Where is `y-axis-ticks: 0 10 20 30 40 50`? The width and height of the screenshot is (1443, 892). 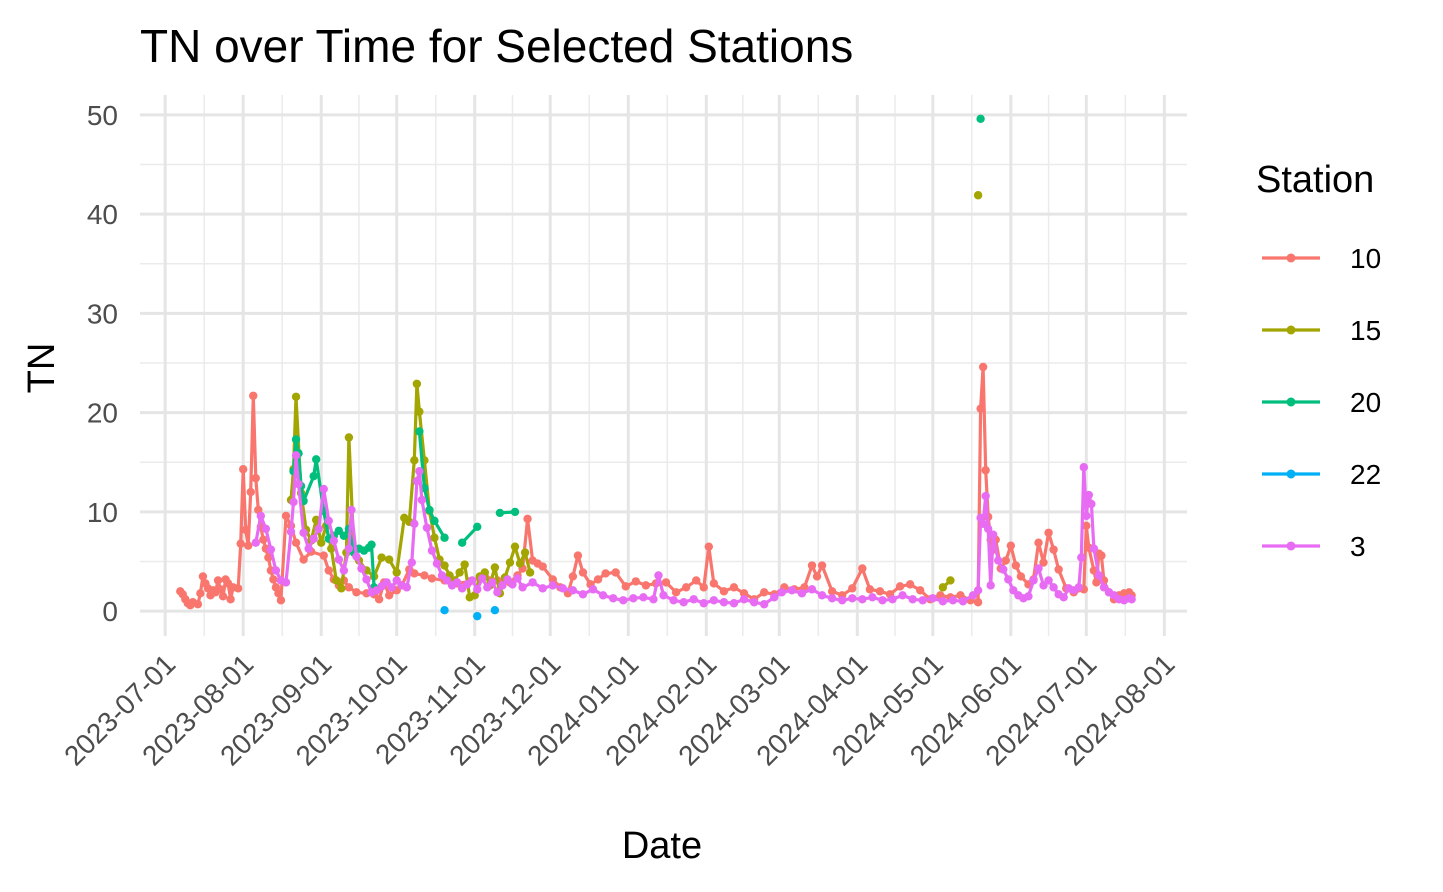
y-axis-ticks: 0 10 20 30 40 50 is located at coordinates (102, 363).